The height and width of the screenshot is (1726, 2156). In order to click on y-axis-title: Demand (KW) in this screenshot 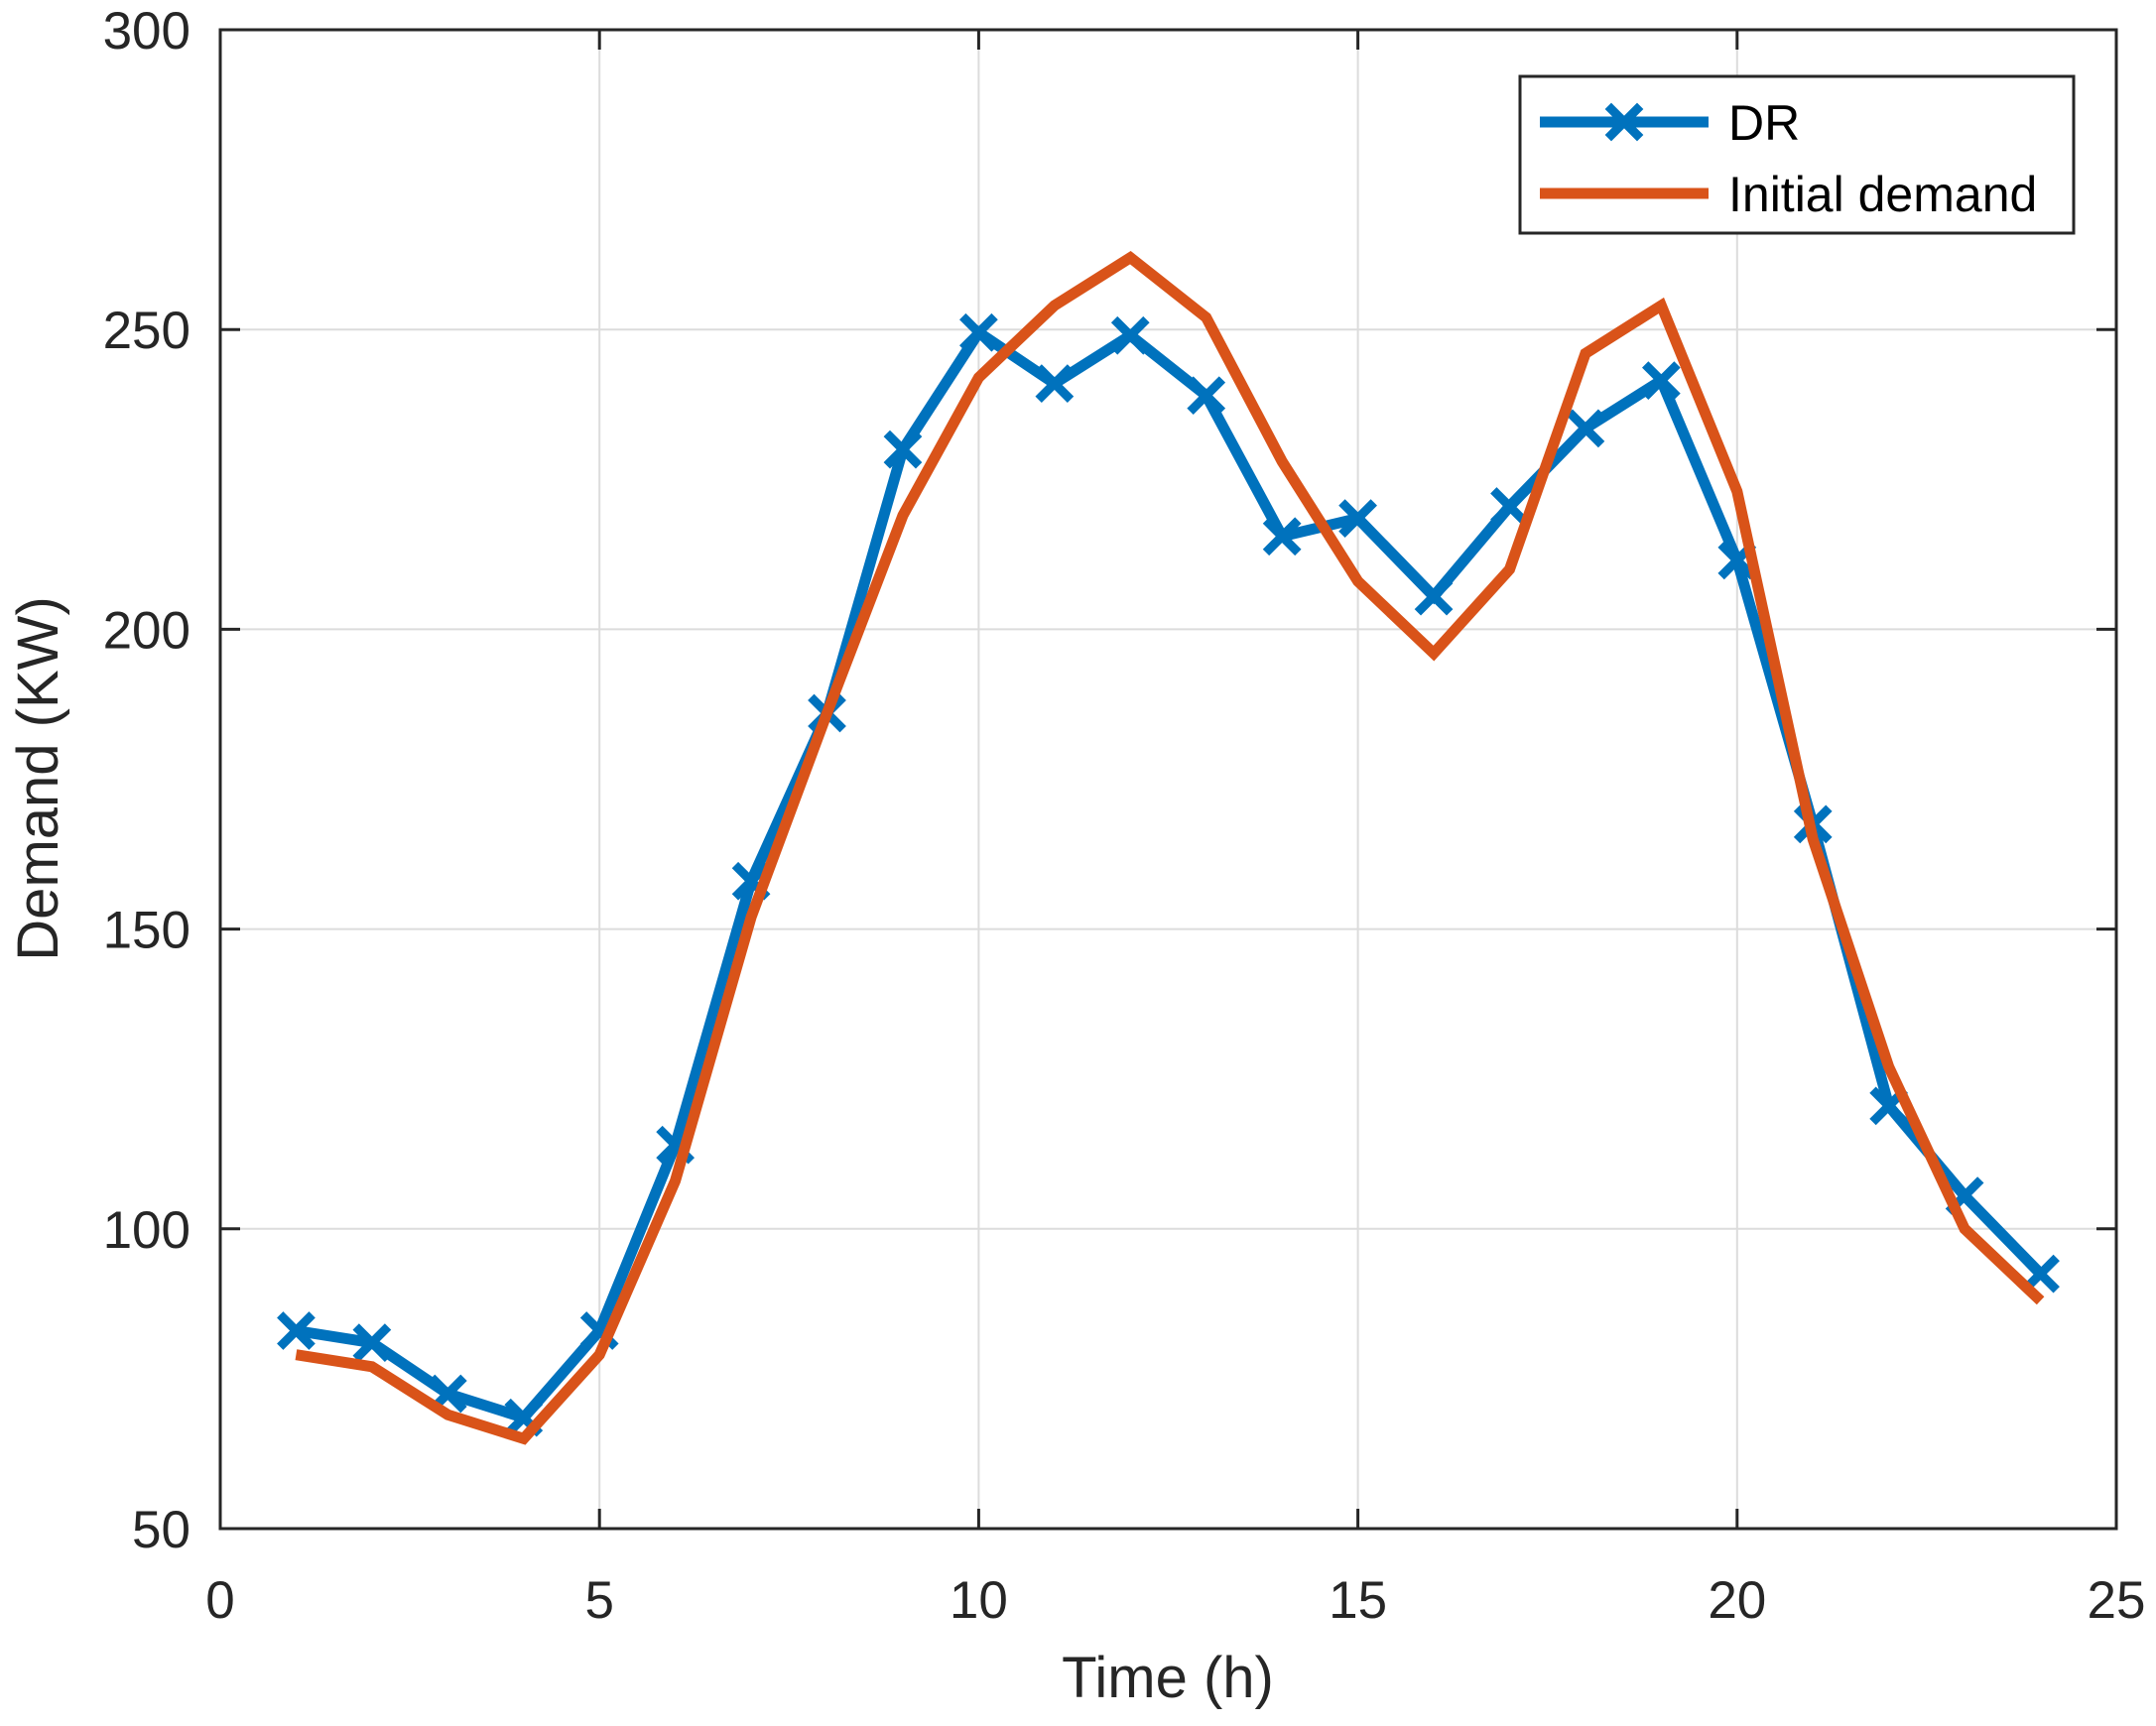, I will do `click(38, 778)`.